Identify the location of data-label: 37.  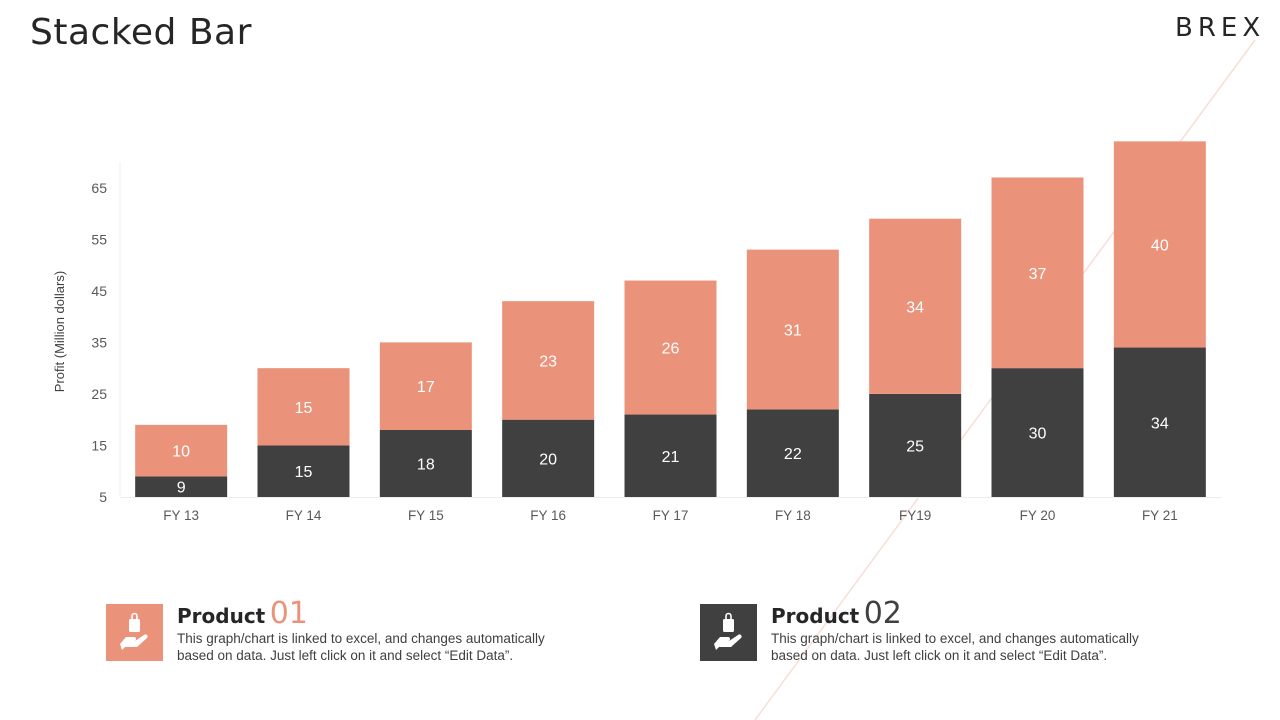
(1038, 274).